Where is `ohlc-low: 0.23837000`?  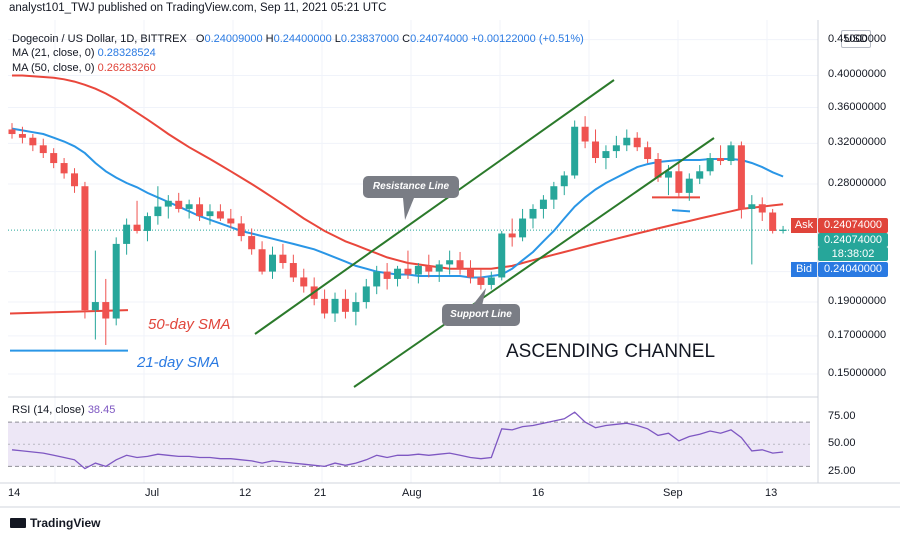
ohlc-low: 0.23837000 is located at coordinates (370, 39).